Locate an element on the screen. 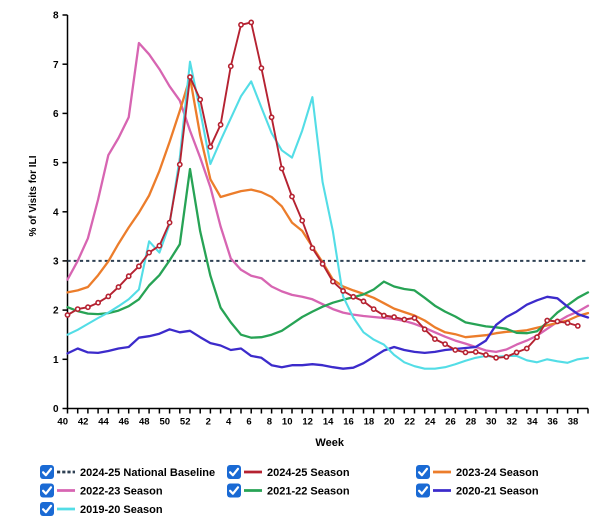 Image resolution: width=611 pixels, height=522 pixels. svg-text: 52 is located at coordinates (185, 422).